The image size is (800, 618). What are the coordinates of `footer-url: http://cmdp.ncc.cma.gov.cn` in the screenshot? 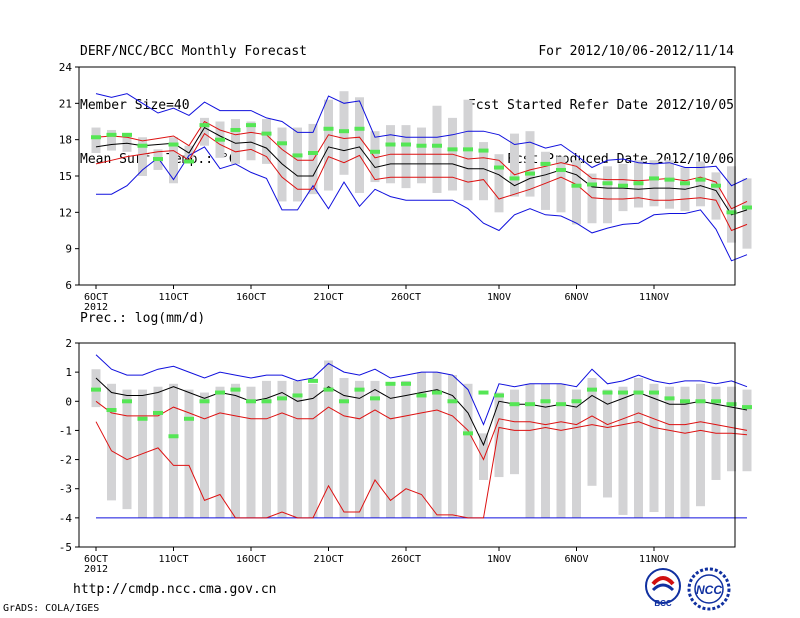 It's located at (175, 589).